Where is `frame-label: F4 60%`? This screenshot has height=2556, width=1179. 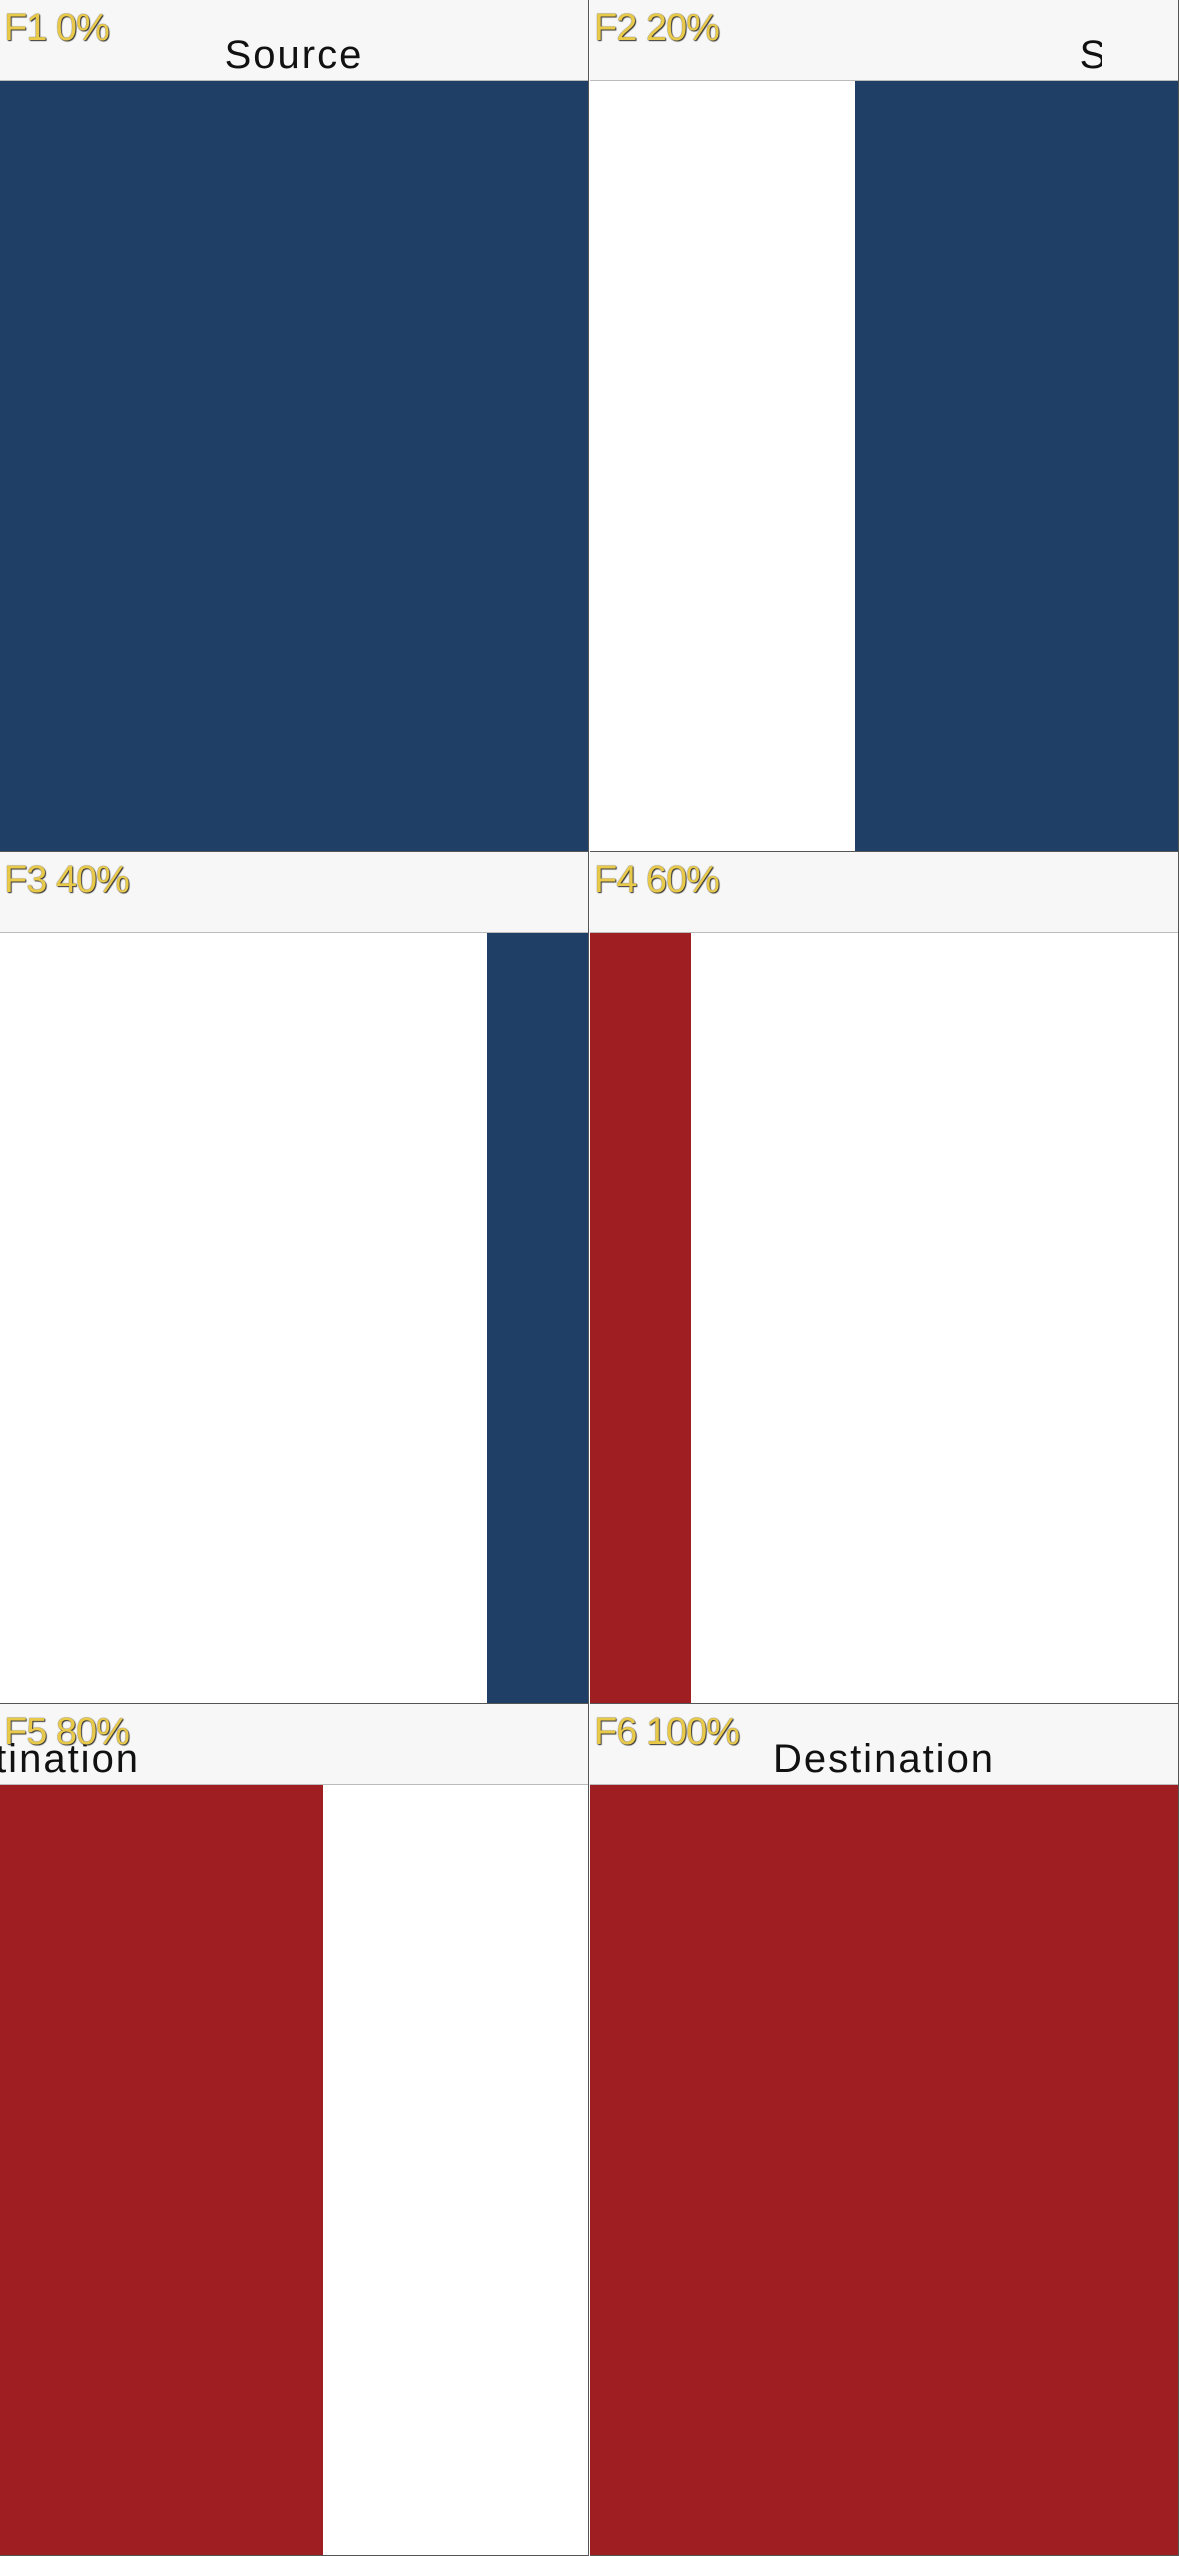
frame-label: F4 60% is located at coordinates (657, 880).